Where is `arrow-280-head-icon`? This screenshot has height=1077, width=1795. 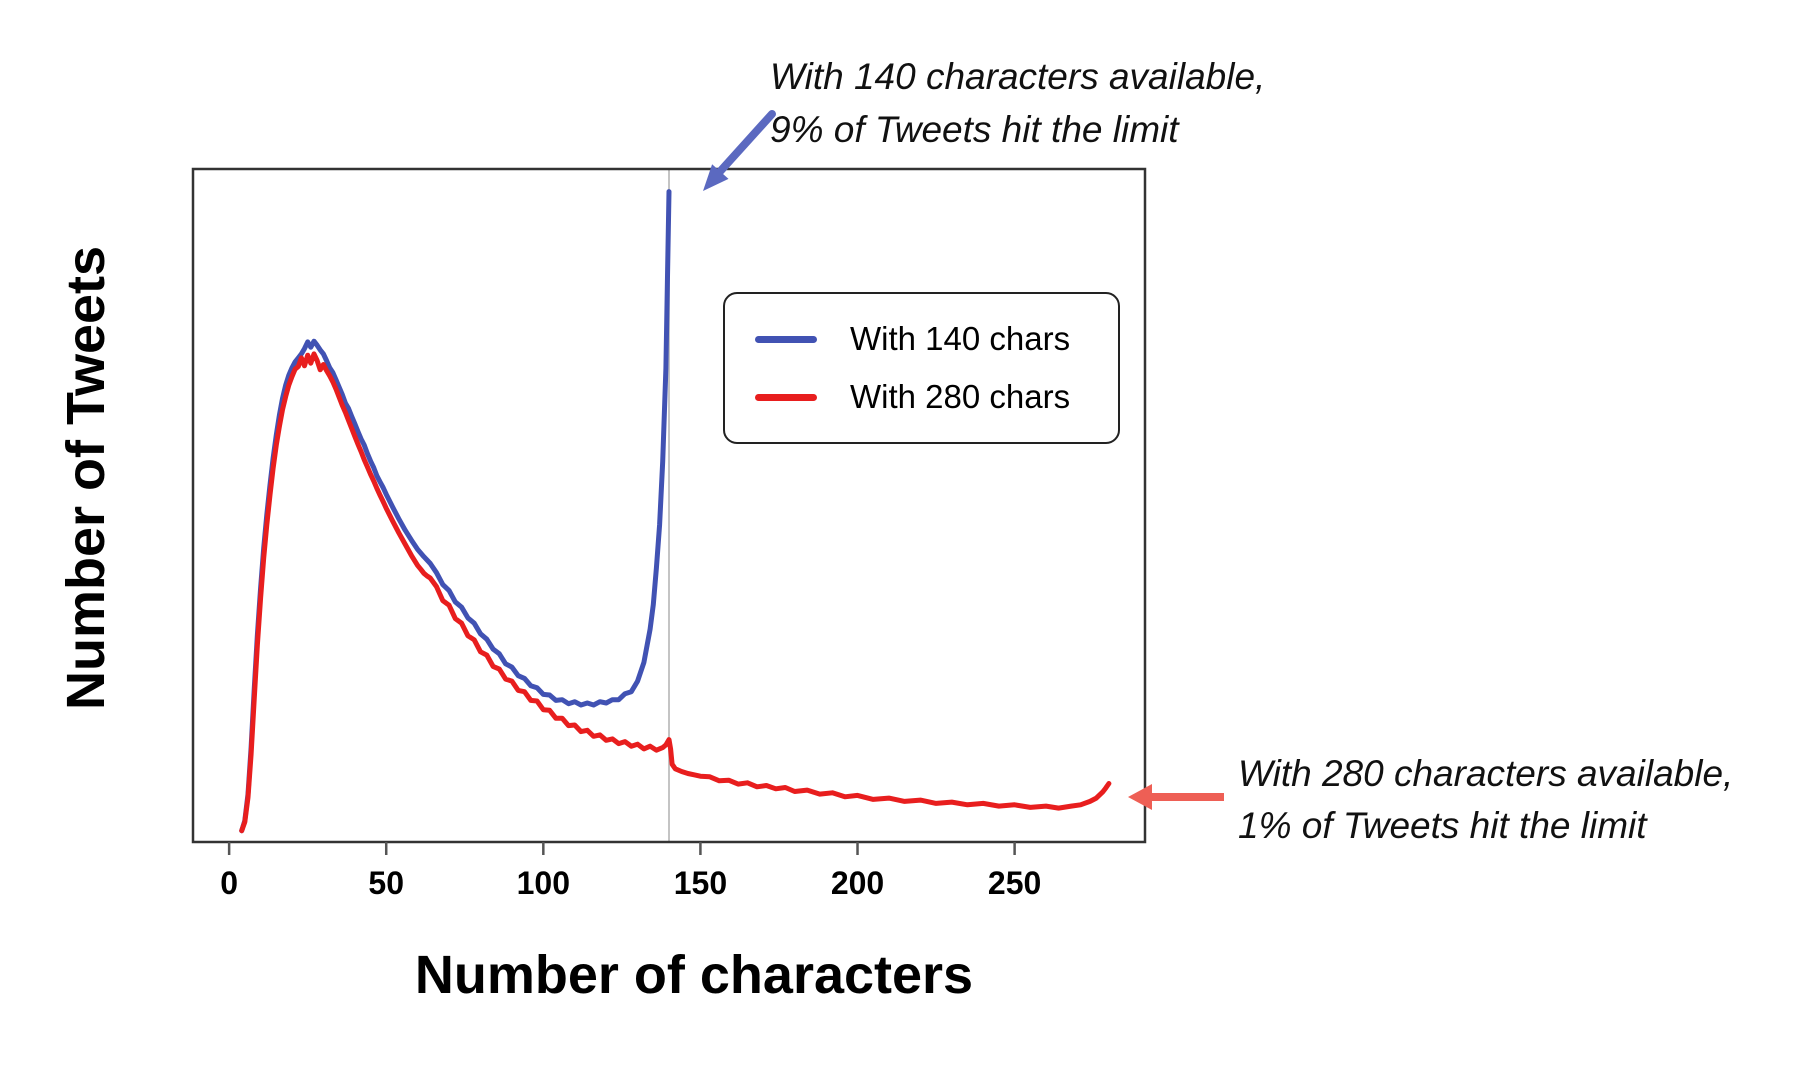 arrow-280-head-icon is located at coordinates (1140, 797).